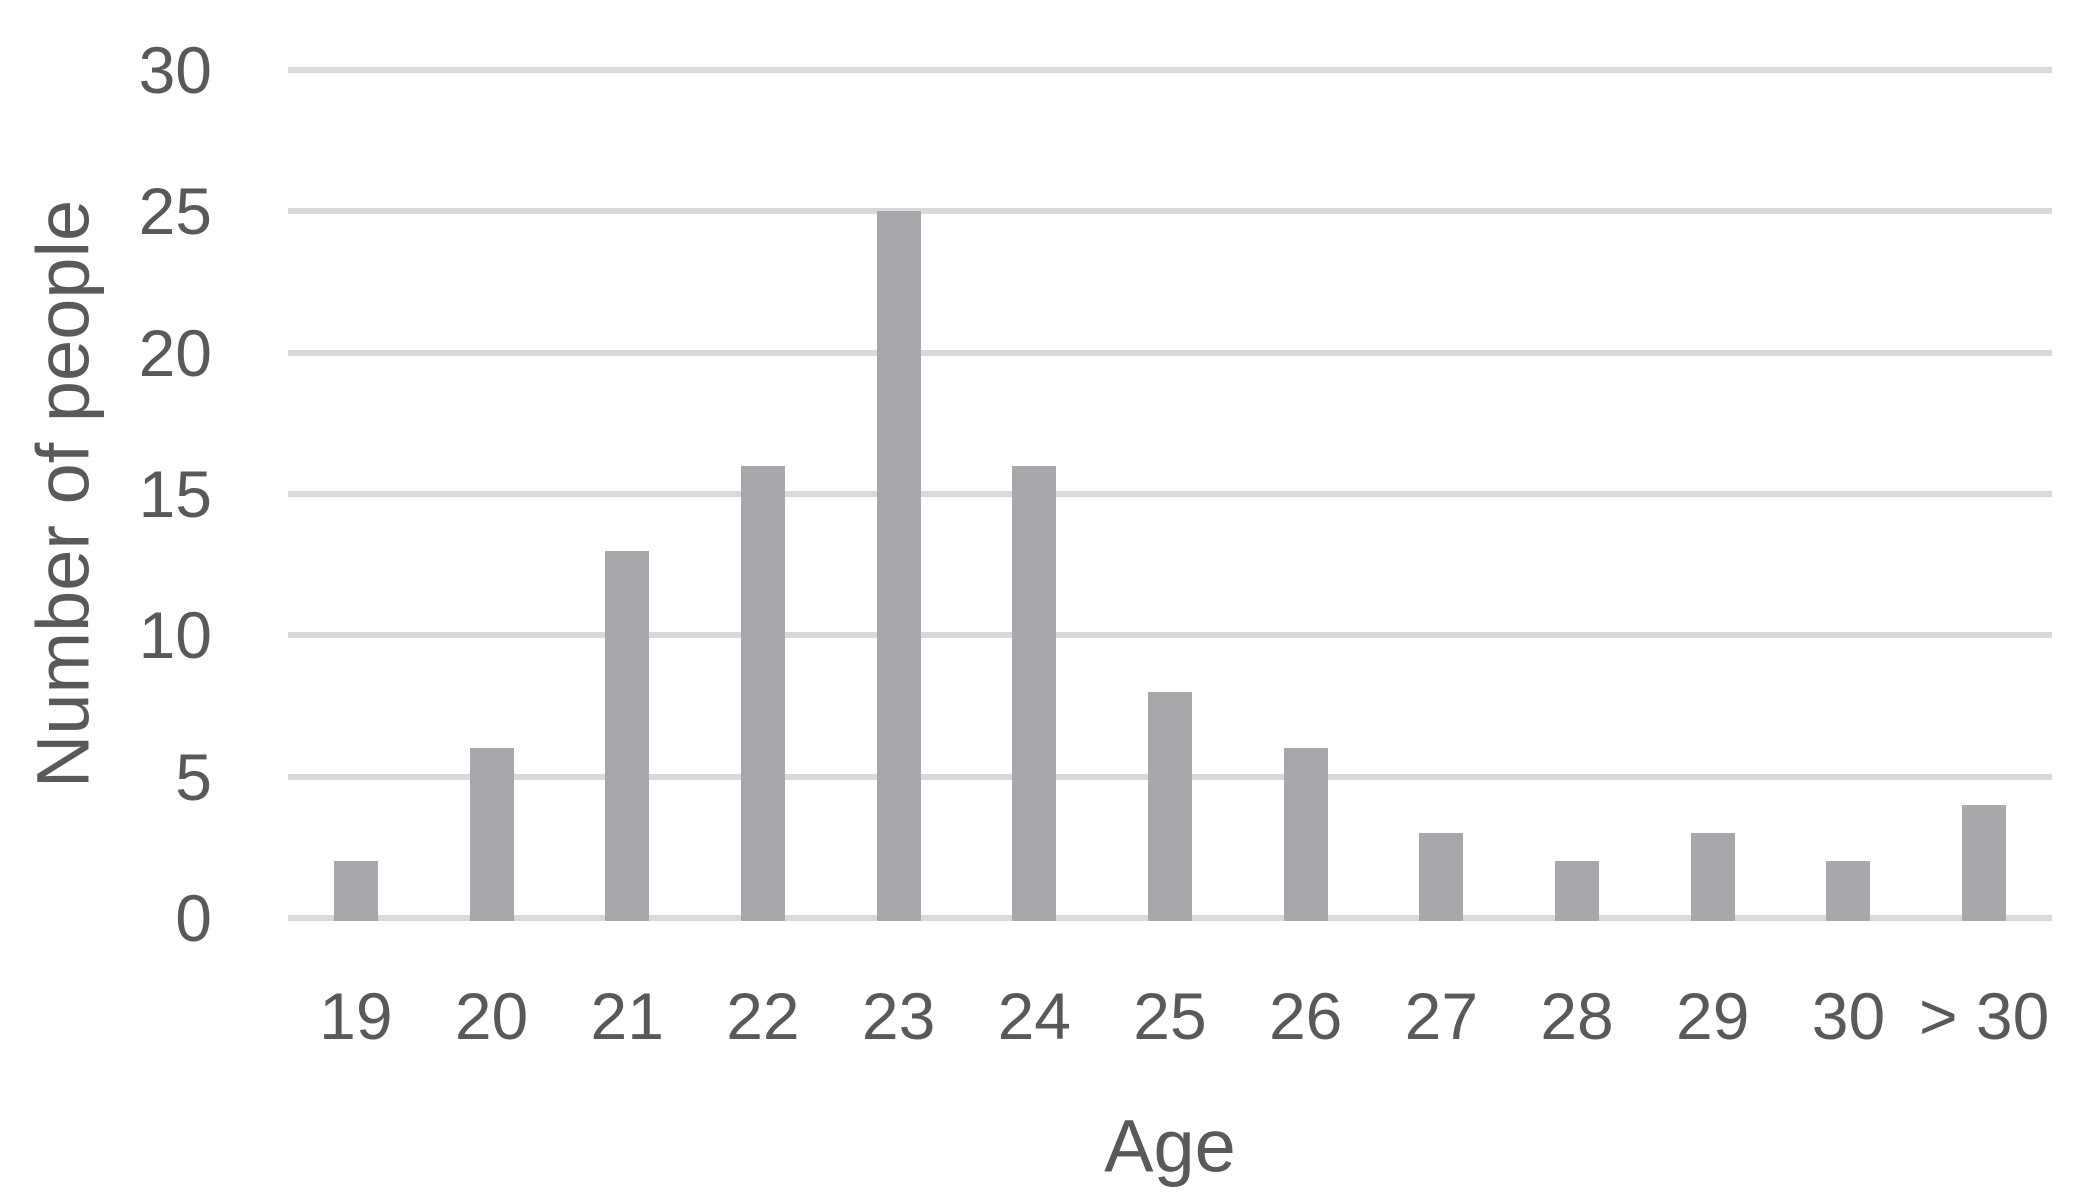 Image resolution: width=2095 pixels, height=1200 pixels. What do you see at coordinates (1034, 1016) in the screenshot?
I see `x-tick-label-24: 24` at bounding box center [1034, 1016].